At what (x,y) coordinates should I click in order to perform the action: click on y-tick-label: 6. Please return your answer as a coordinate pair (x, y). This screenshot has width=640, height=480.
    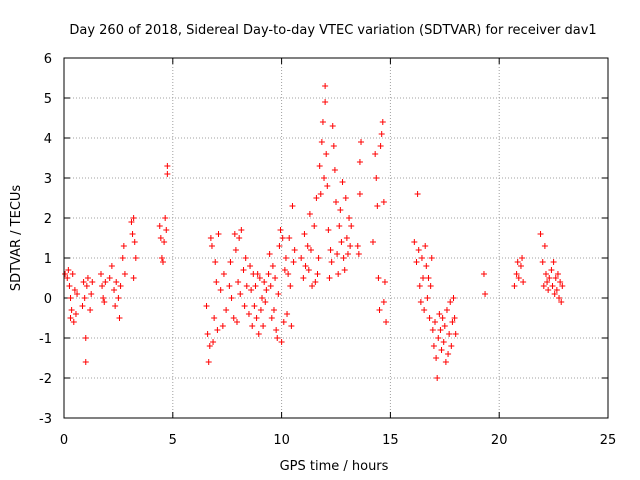
    Looking at the image, I should click on (48, 59).